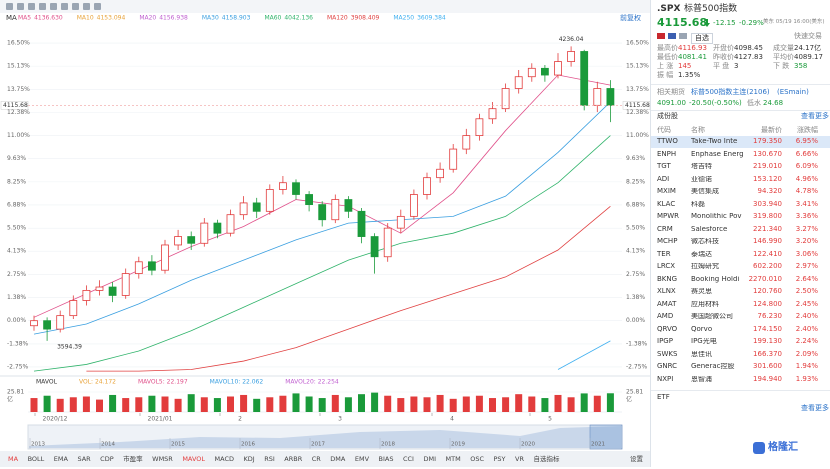  I want to click on stock-code: LRCX, so click(666, 266).